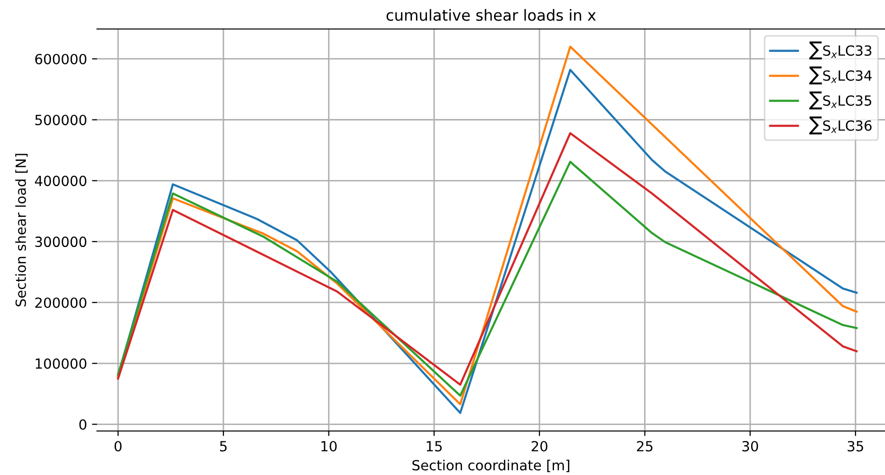  What do you see at coordinates (82, 424) in the screenshot?
I see `y-tick-label: 0` at bounding box center [82, 424].